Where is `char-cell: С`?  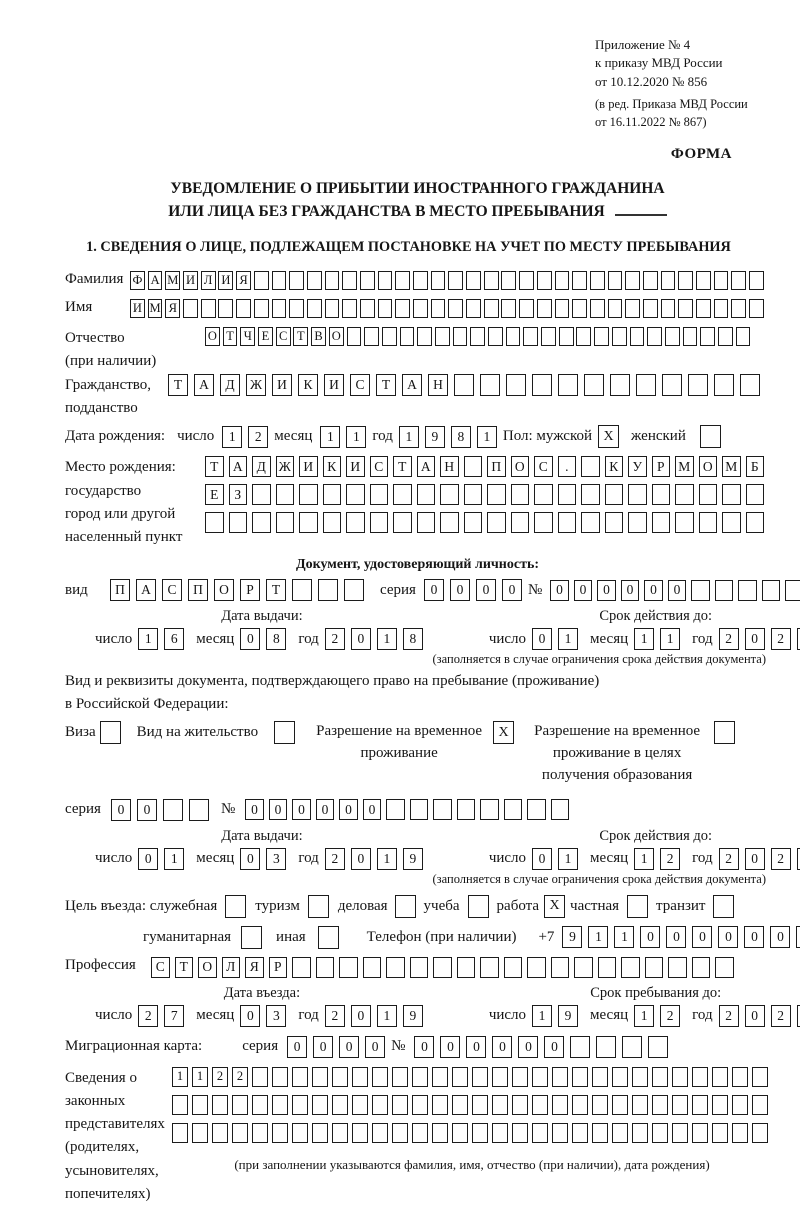 char-cell: С is located at coordinates (543, 467).